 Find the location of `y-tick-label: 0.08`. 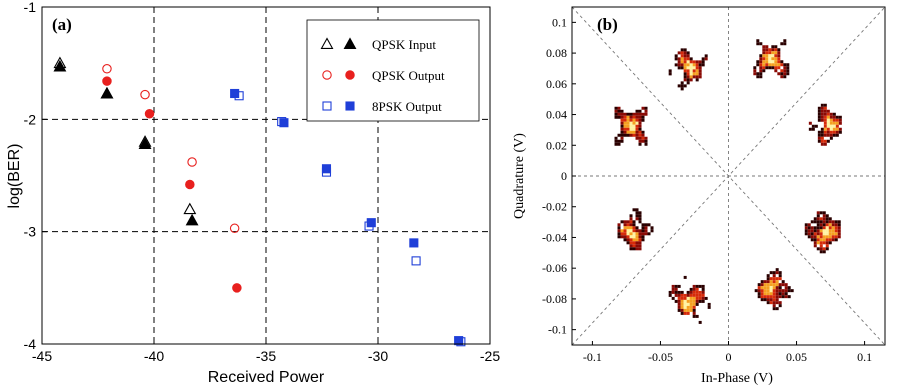

y-tick-label: 0.08 is located at coordinates (556, 53).